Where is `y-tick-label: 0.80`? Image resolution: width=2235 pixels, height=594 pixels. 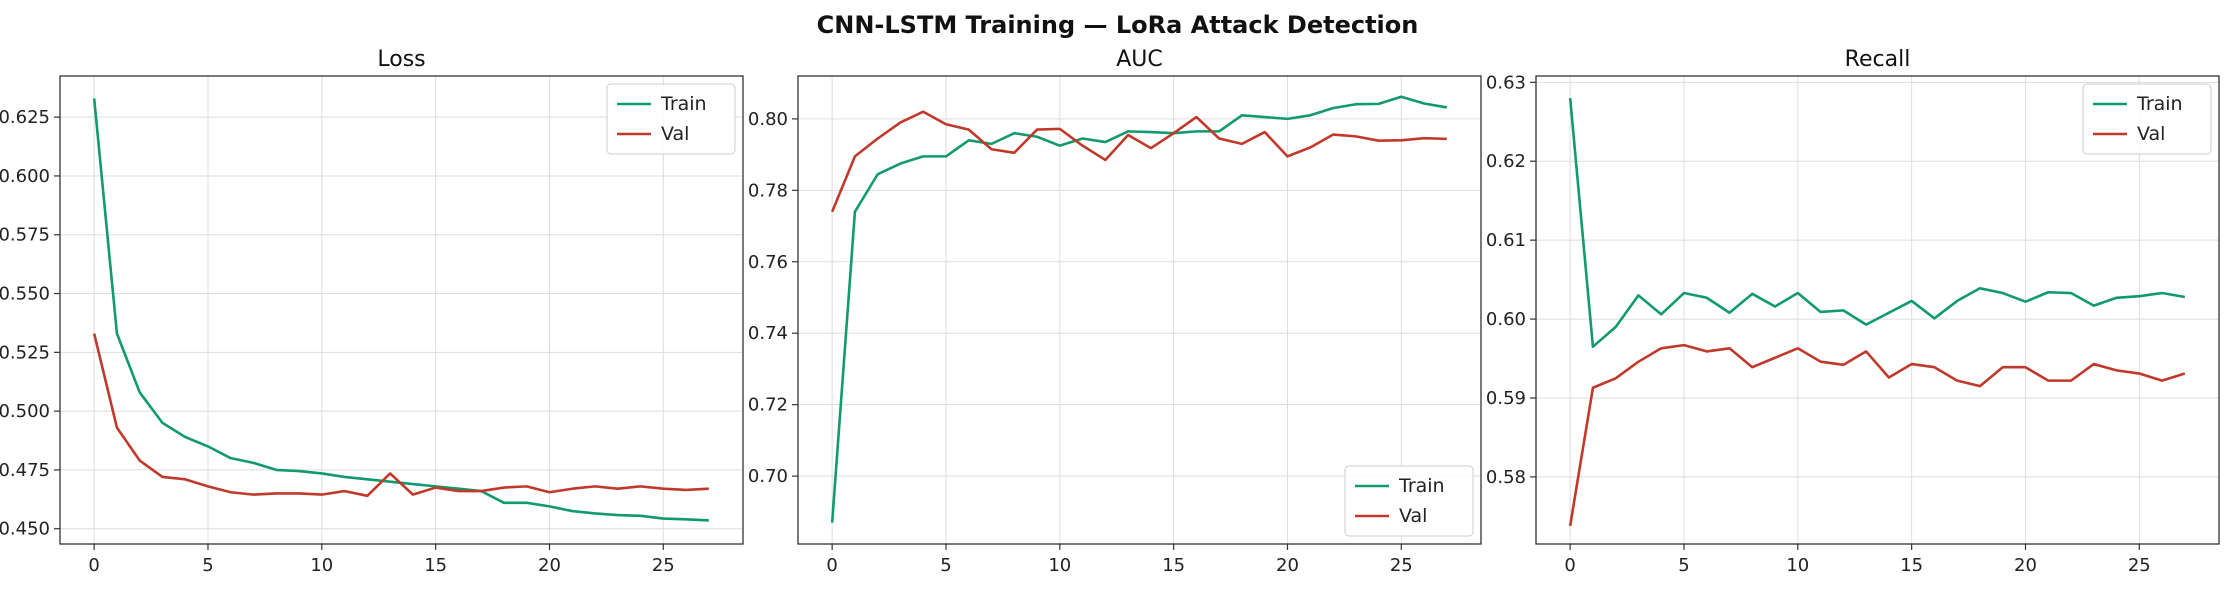 y-tick-label: 0.80 is located at coordinates (768, 119).